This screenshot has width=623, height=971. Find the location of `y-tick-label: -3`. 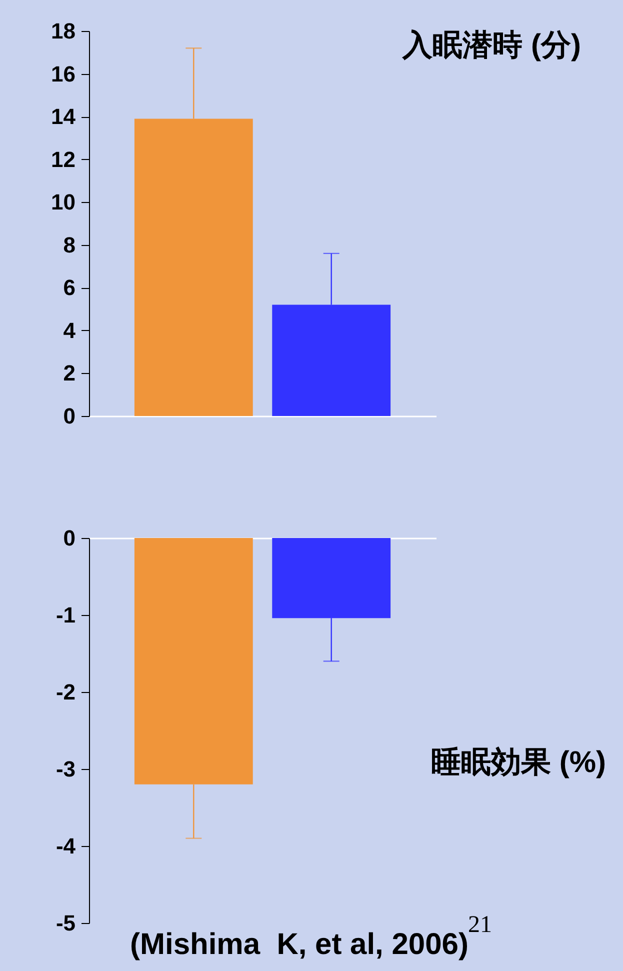

y-tick-label: -3 is located at coordinates (66, 769).